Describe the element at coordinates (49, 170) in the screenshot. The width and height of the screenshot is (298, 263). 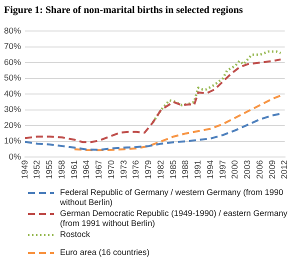
I see `x-tick-label: 1955` at that location.